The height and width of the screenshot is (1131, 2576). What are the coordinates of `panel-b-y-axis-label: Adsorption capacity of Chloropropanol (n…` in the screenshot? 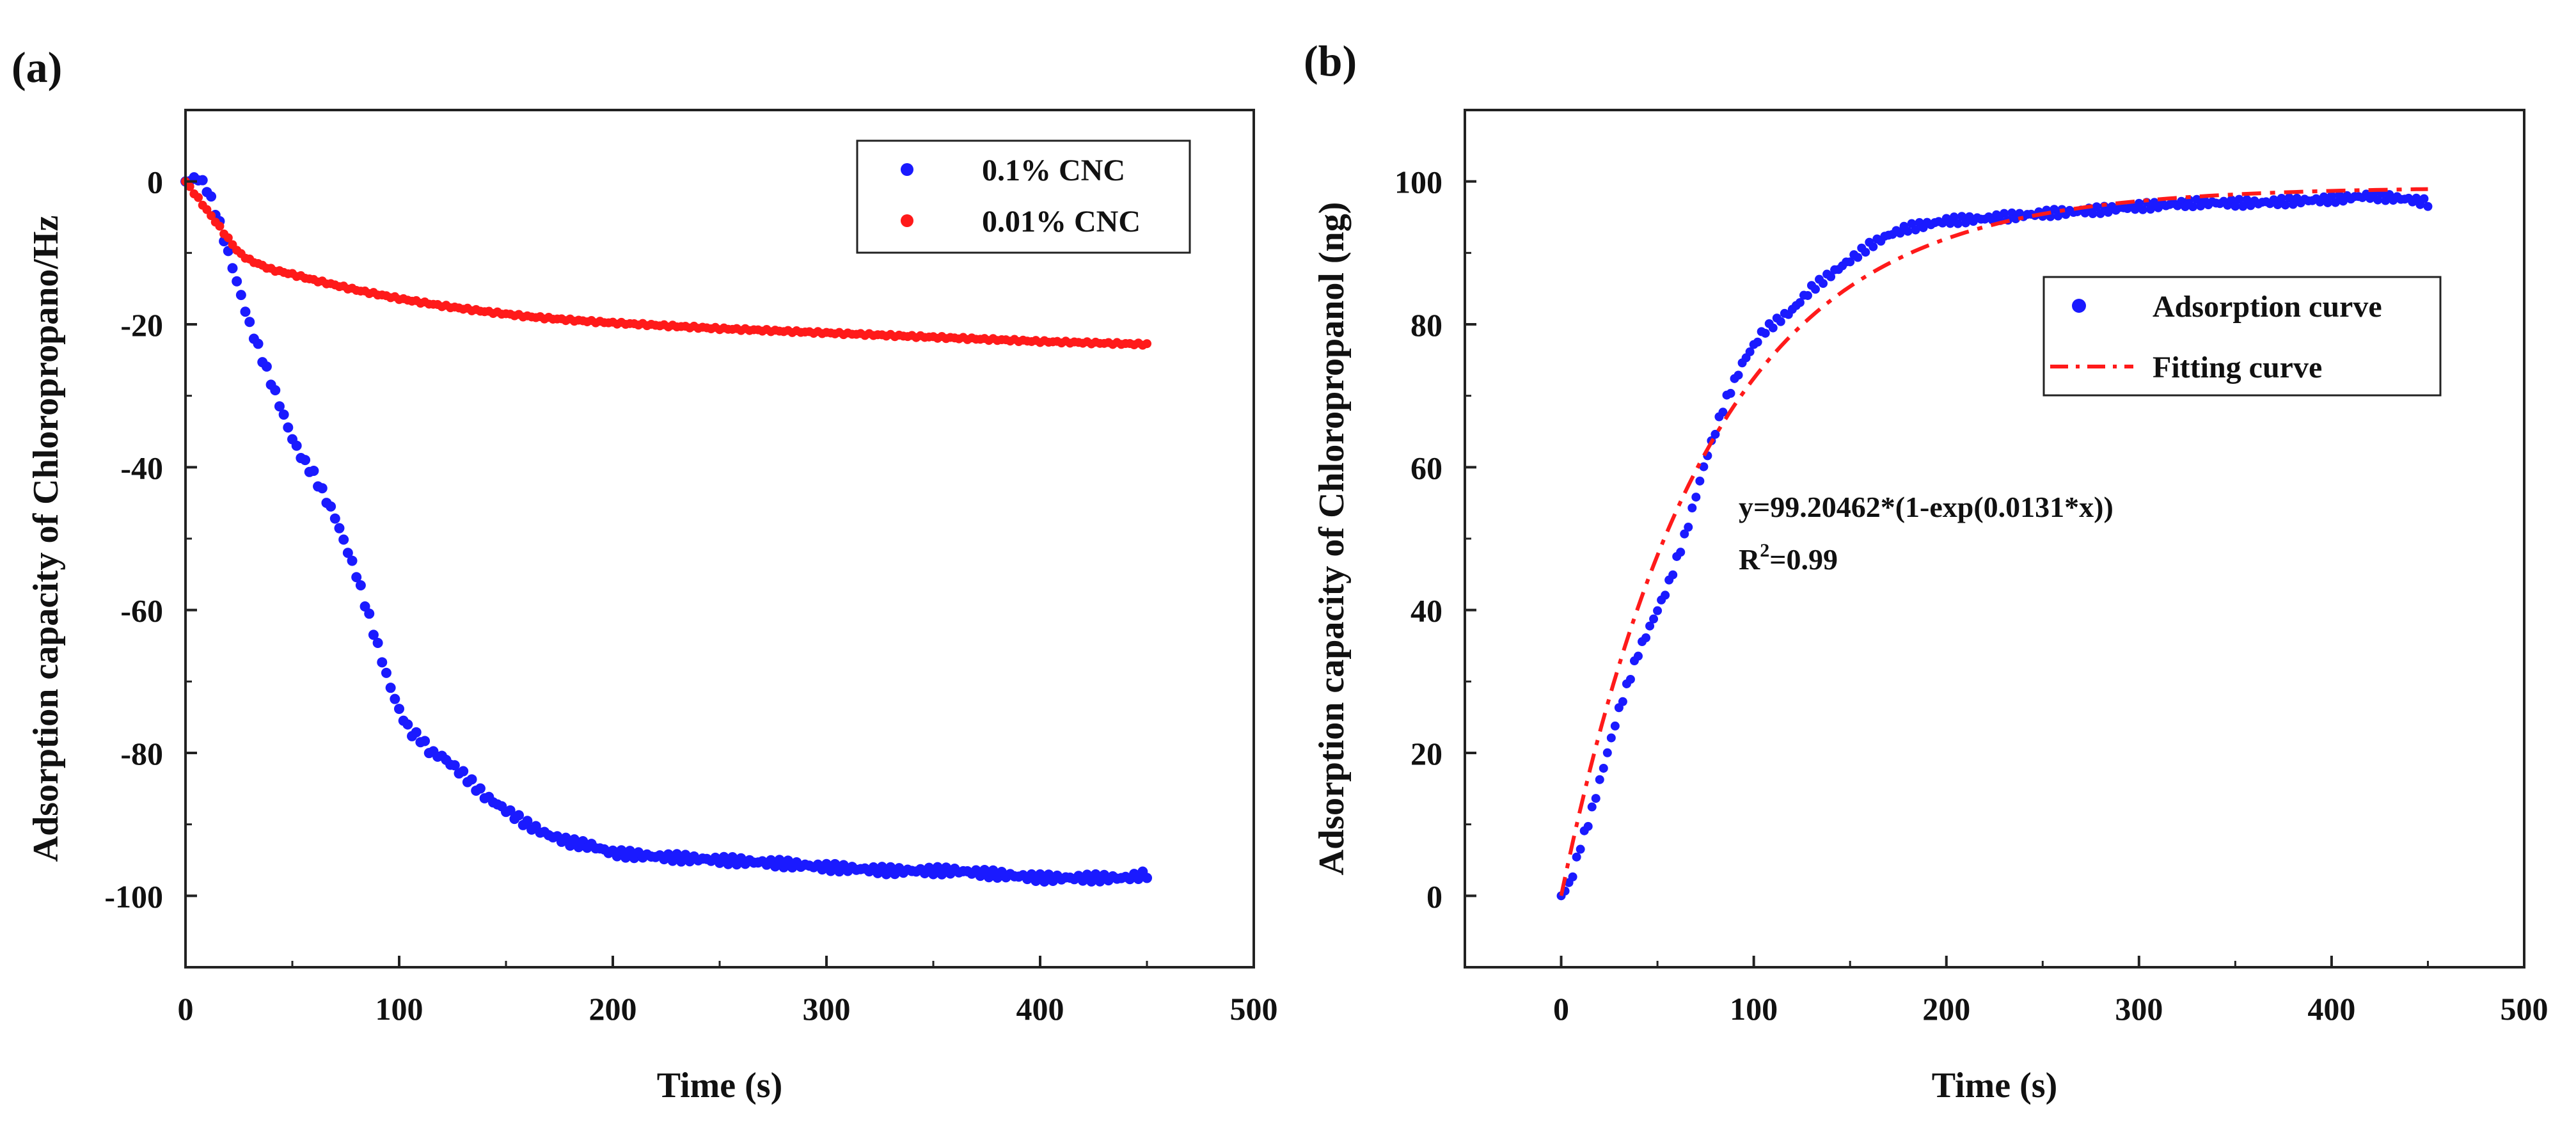 It's located at (1332, 539).